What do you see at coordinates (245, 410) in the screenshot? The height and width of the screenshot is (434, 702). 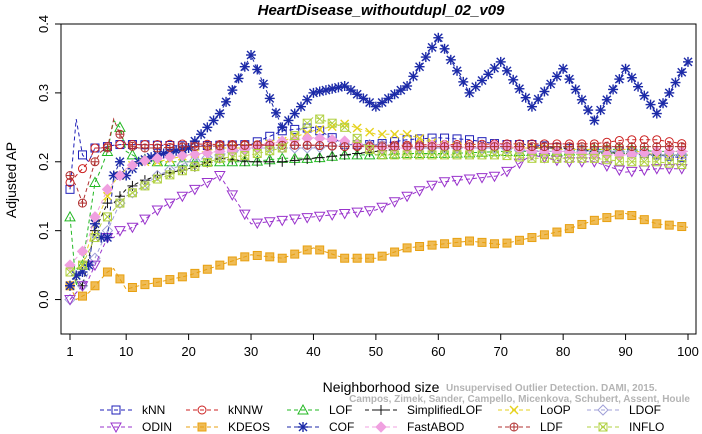 I see `legend-label: kNNW` at bounding box center [245, 410].